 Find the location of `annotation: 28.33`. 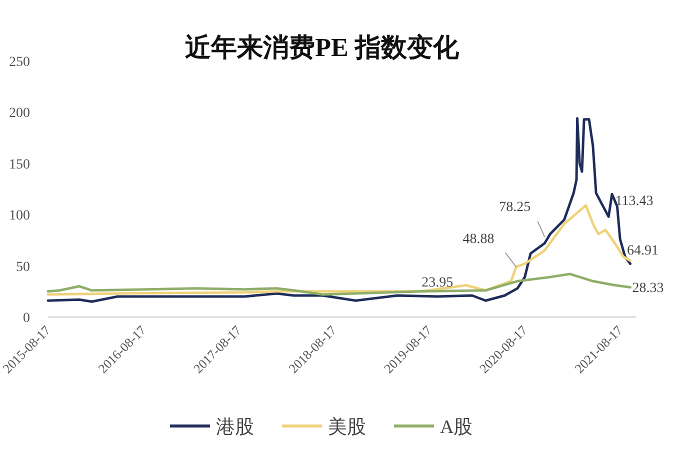

annotation: 28.33 is located at coordinates (648, 288).